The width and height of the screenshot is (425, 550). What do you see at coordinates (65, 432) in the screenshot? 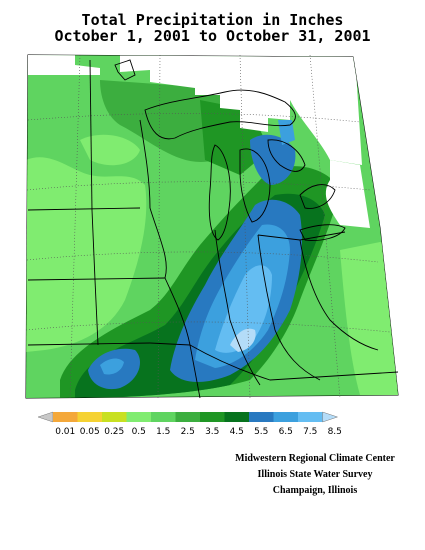
I see `legend-label: 0.01` at bounding box center [65, 432].